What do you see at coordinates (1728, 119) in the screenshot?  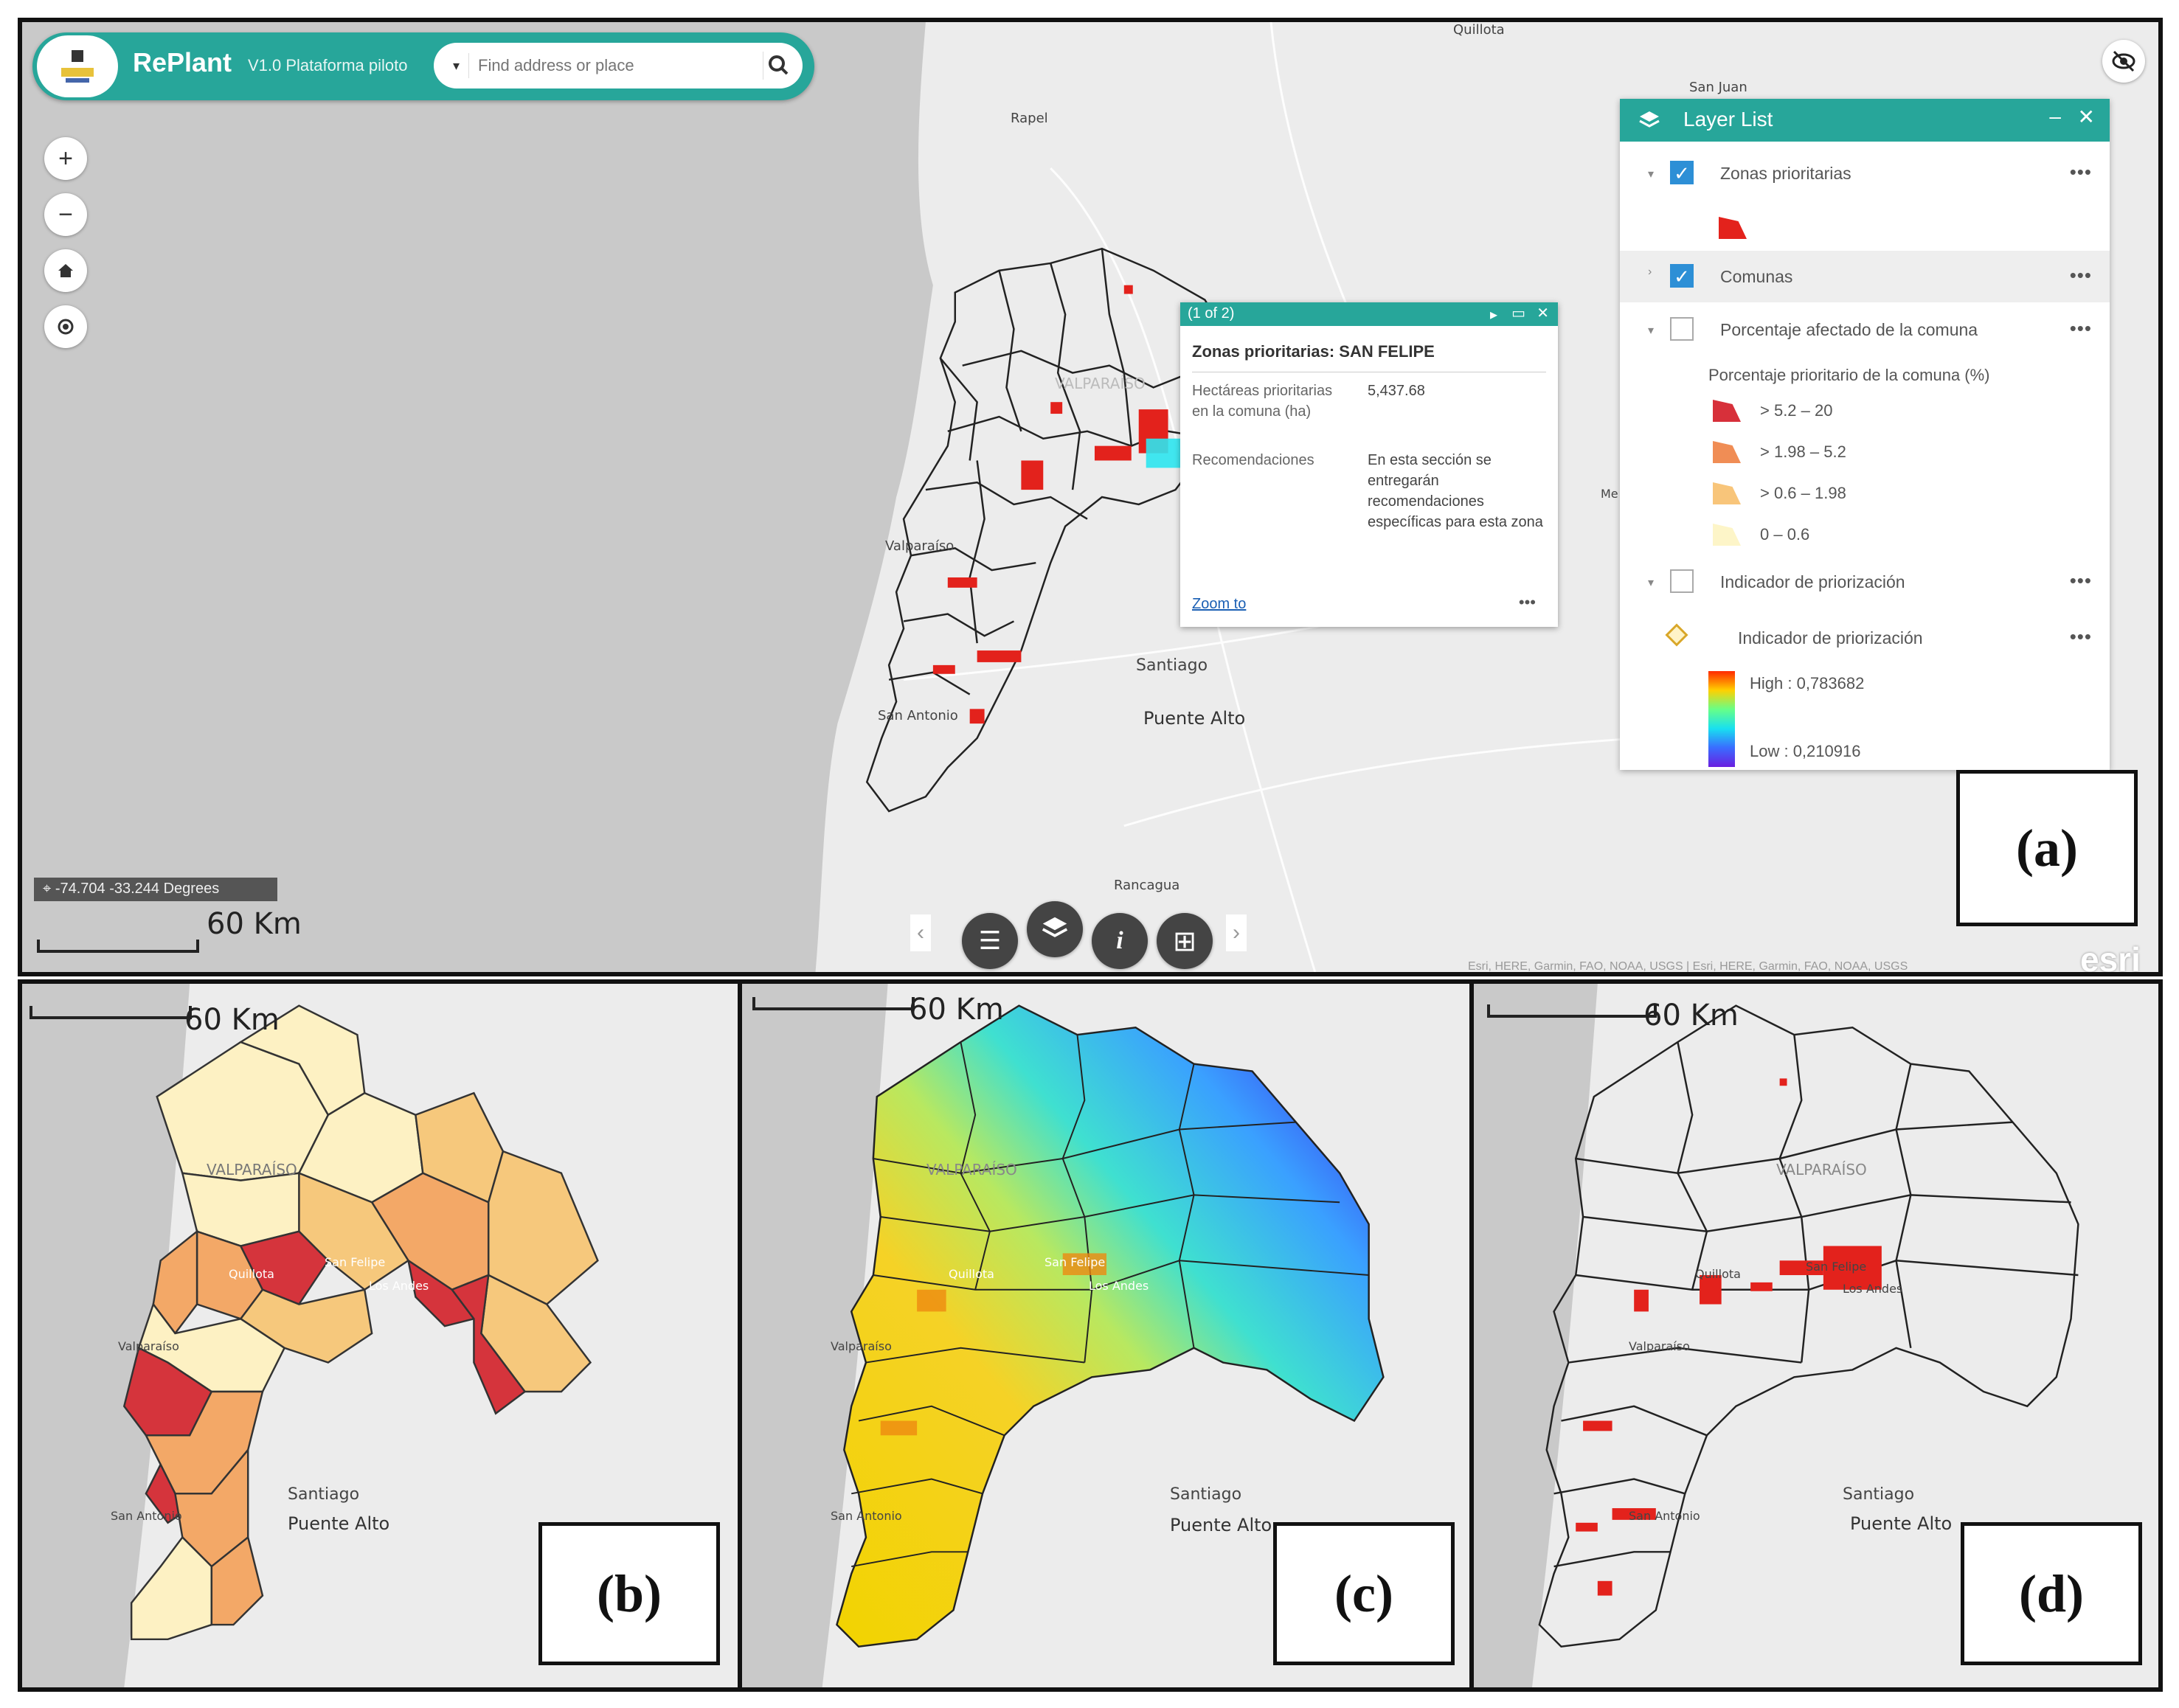 I see `layer-list-title: Layer List` at bounding box center [1728, 119].